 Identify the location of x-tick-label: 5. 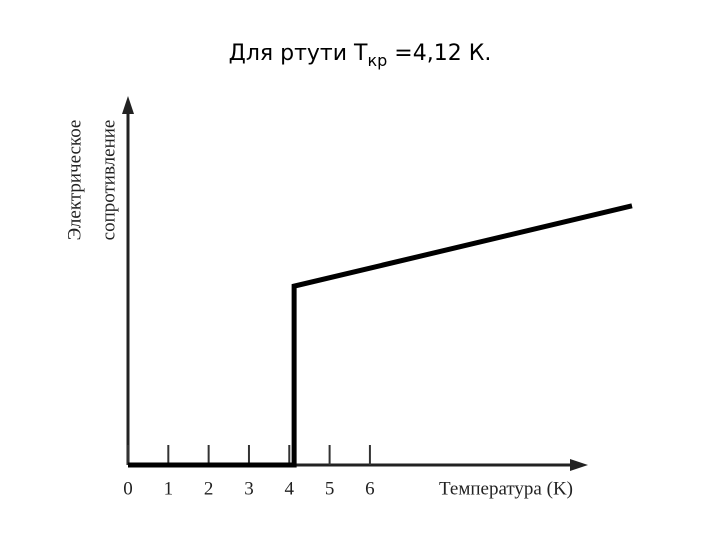
(330, 488).